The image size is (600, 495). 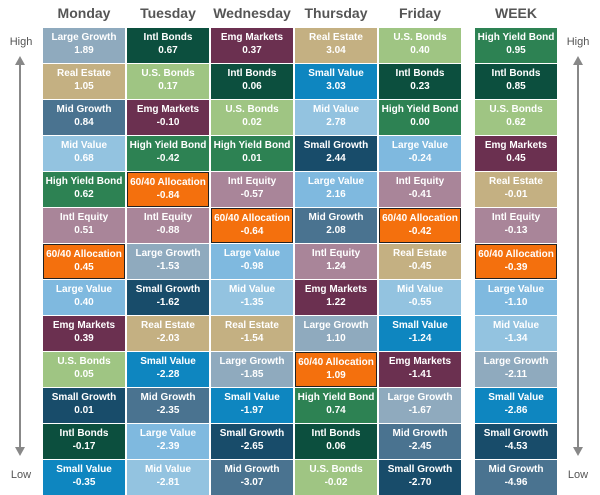 I want to click on return-value-label: -2.86, so click(x=516, y=410).